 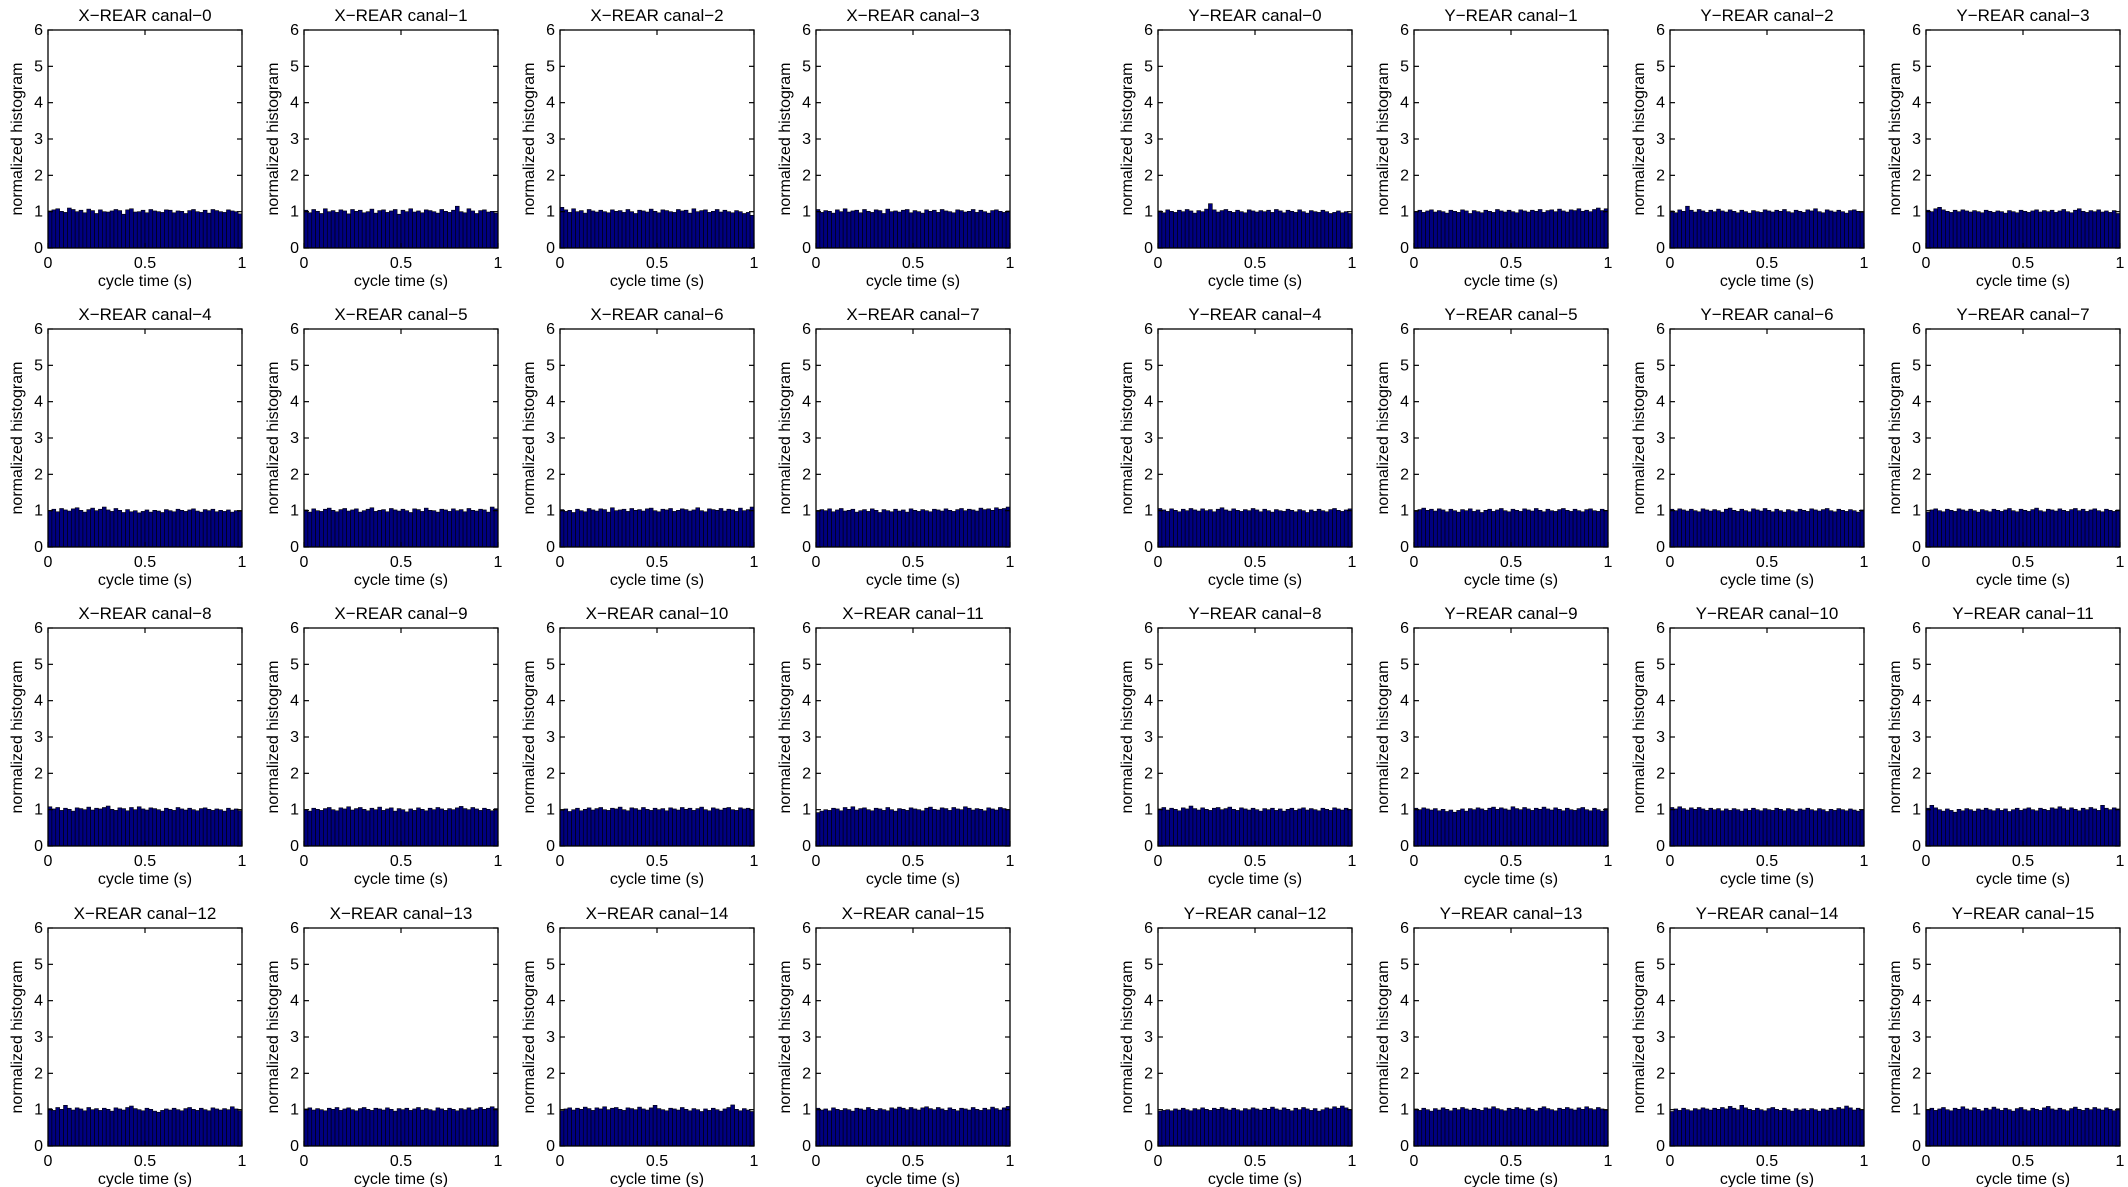 I want to click on y-tick-label: 6, so click(x=550, y=628).